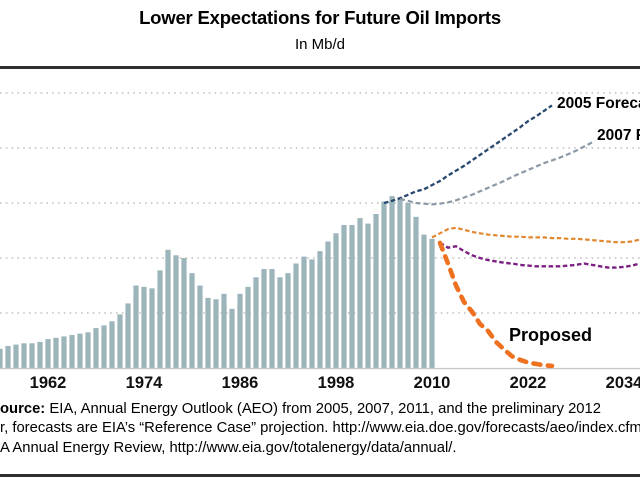  I want to click on x-tick-label: 2010, so click(432, 383).